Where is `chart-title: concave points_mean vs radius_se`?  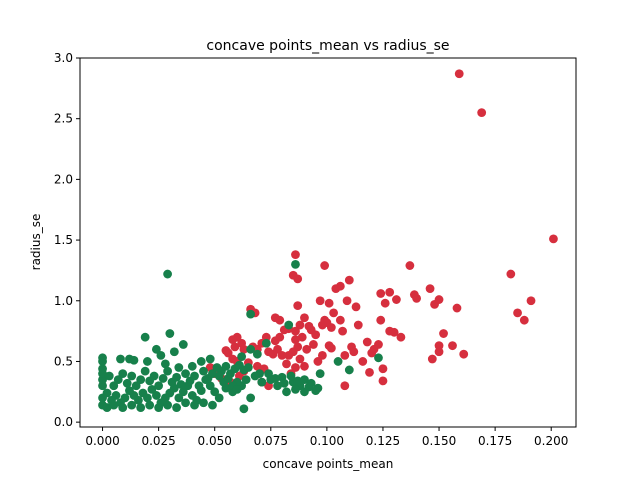 chart-title: concave points_mean vs radius_se is located at coordinates (327, 46).